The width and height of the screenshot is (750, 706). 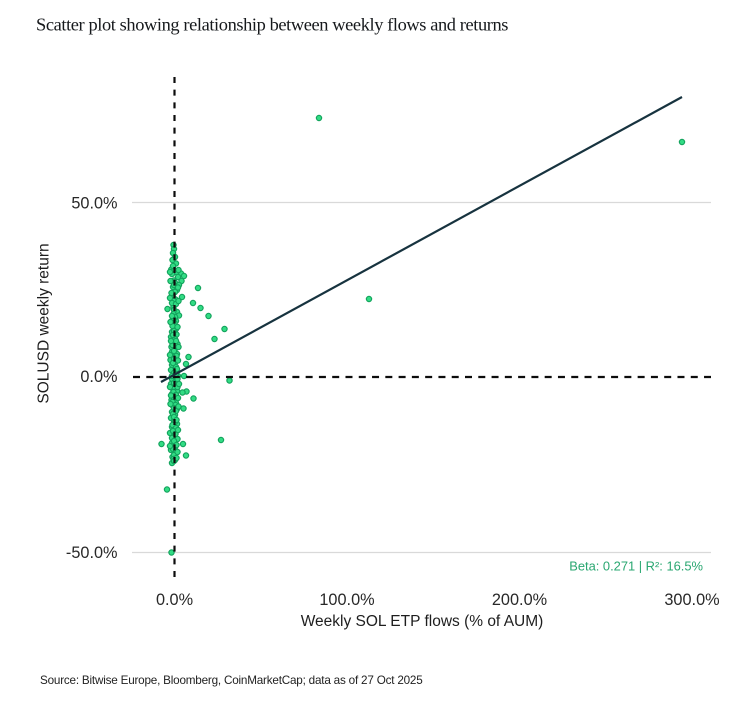 I want to click on svg-text: -50.0%, so click(x=92, y=553).